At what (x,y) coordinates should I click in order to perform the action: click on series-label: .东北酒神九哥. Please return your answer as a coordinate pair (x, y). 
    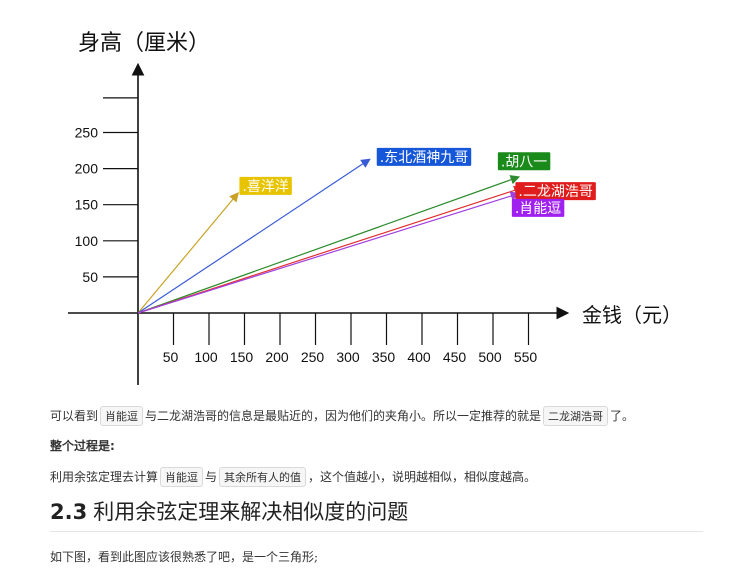
    Looking at the image, I should click on (424, 156).